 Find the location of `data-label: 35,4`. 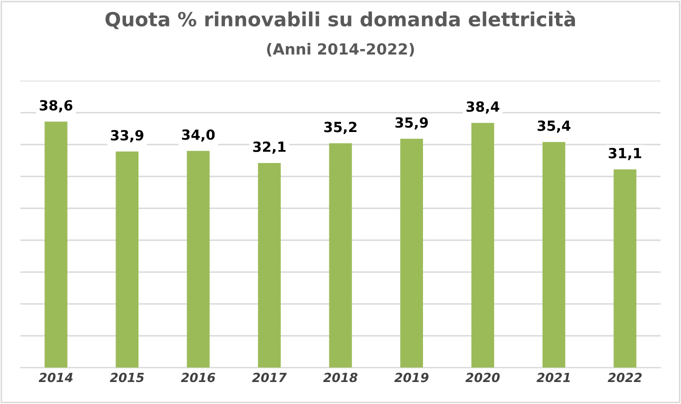

data-label: 35,4 is located at coordinates (554, 126).